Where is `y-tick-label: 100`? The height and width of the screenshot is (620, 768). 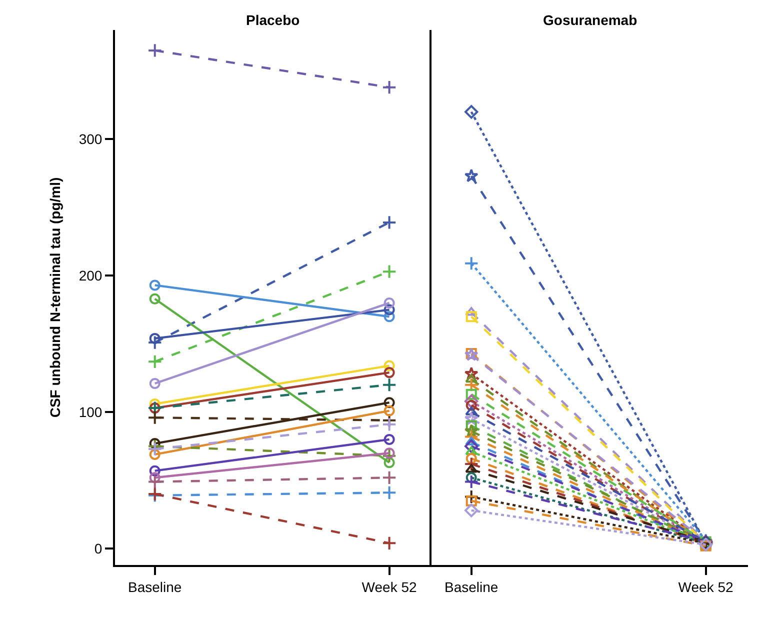
y-tick-label: 100 is located at coordinates (90, 412).